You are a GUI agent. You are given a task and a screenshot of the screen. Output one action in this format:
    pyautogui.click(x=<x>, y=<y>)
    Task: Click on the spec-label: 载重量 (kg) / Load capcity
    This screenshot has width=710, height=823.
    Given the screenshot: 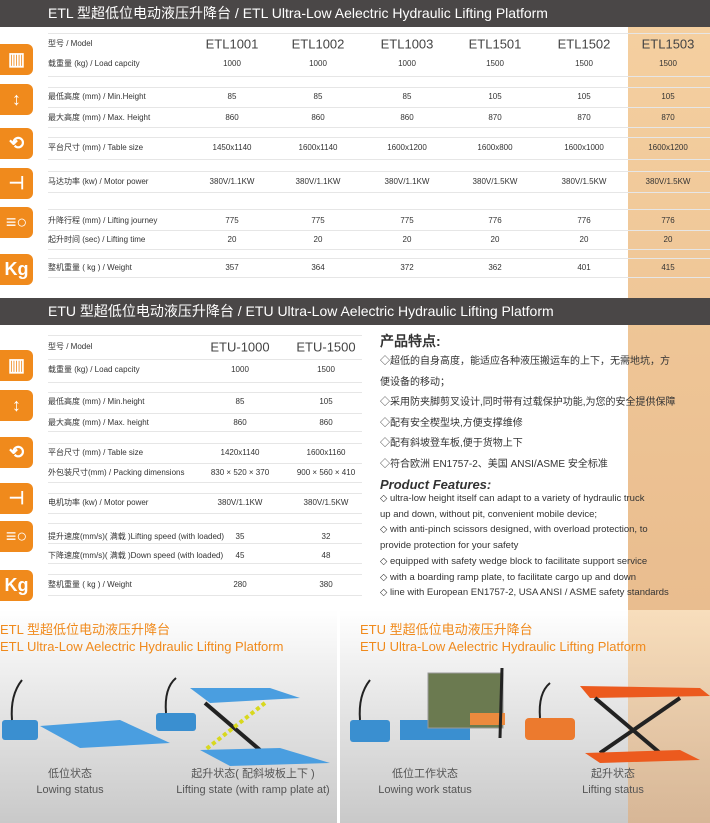 What is the action you would take?
    pyautogui.click(x=94, y=63)
    